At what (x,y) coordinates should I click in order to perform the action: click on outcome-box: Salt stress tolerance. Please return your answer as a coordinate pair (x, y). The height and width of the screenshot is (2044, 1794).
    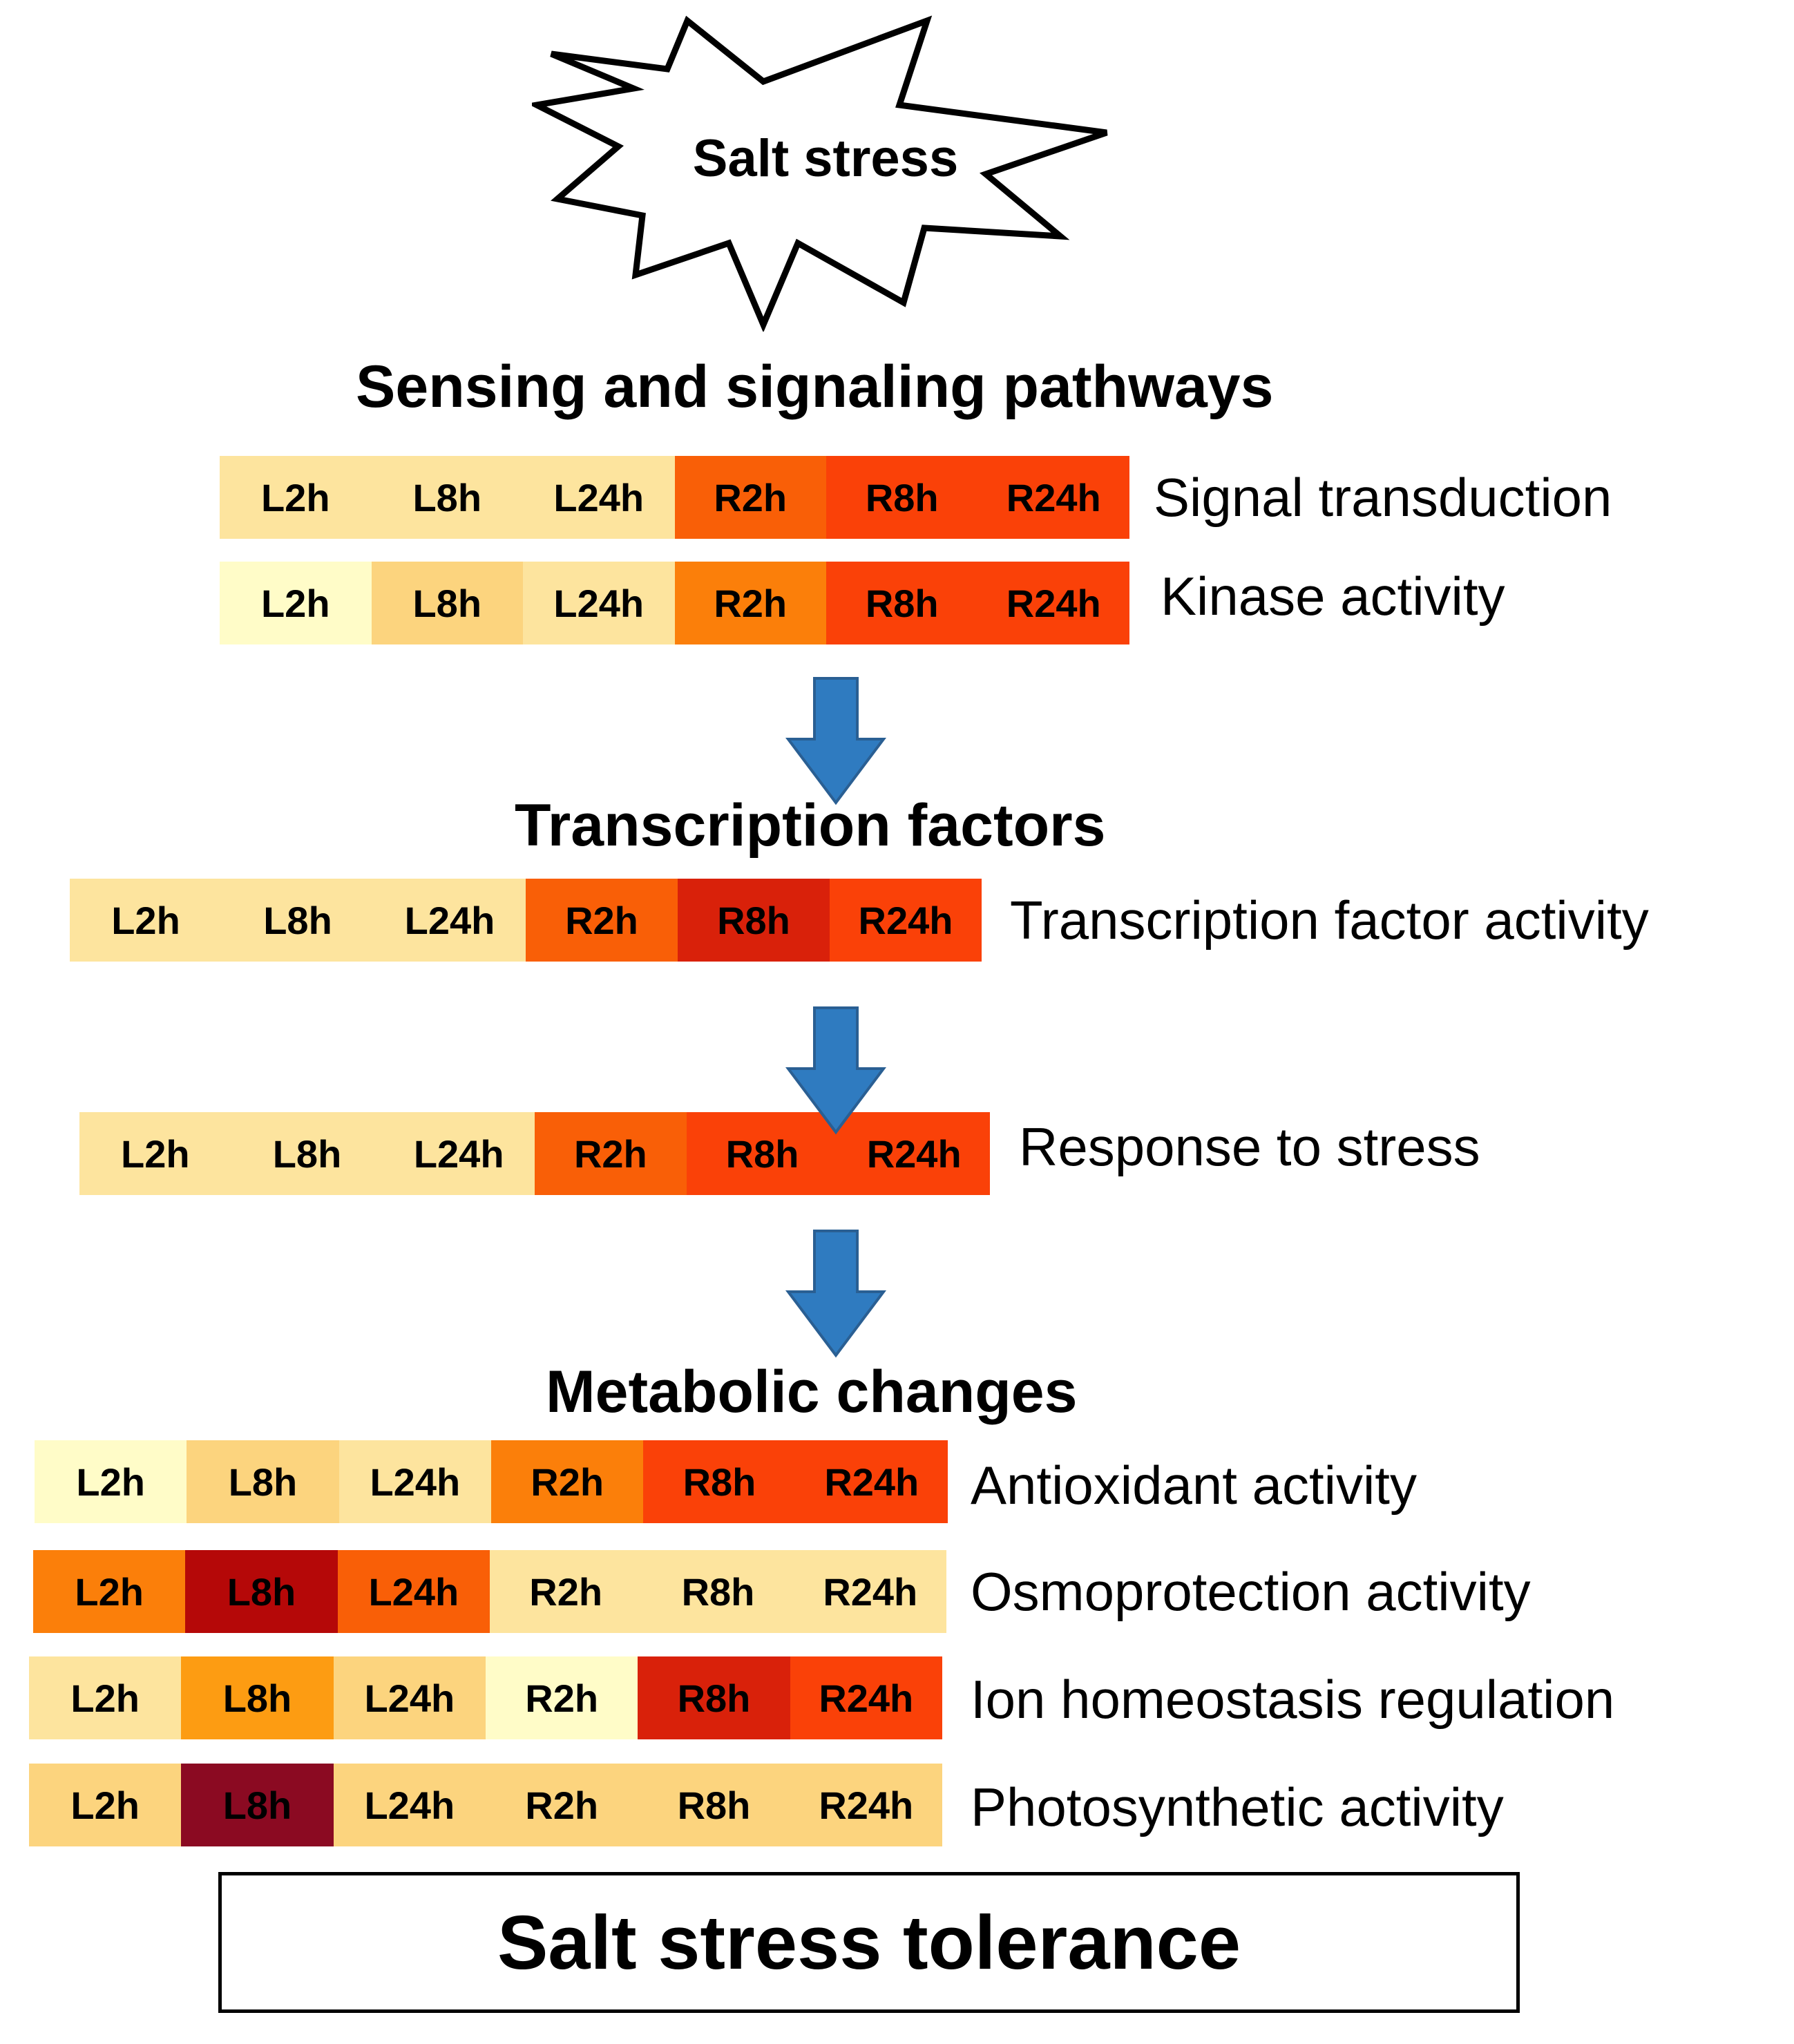
    Looking at the image, I should click on (869, 1942).